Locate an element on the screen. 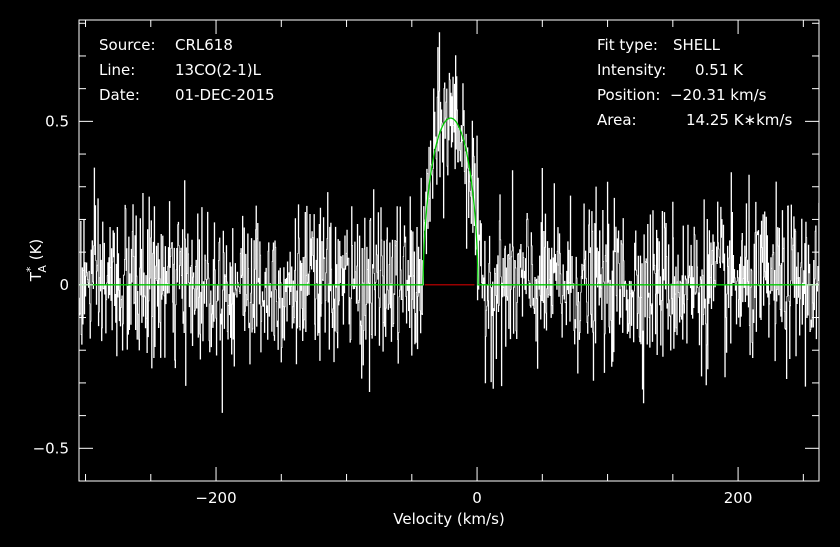 Image resolution: width=840 pixels, height=547 pixels. x-tick-label: 200 is located at coordinates (738, 498).